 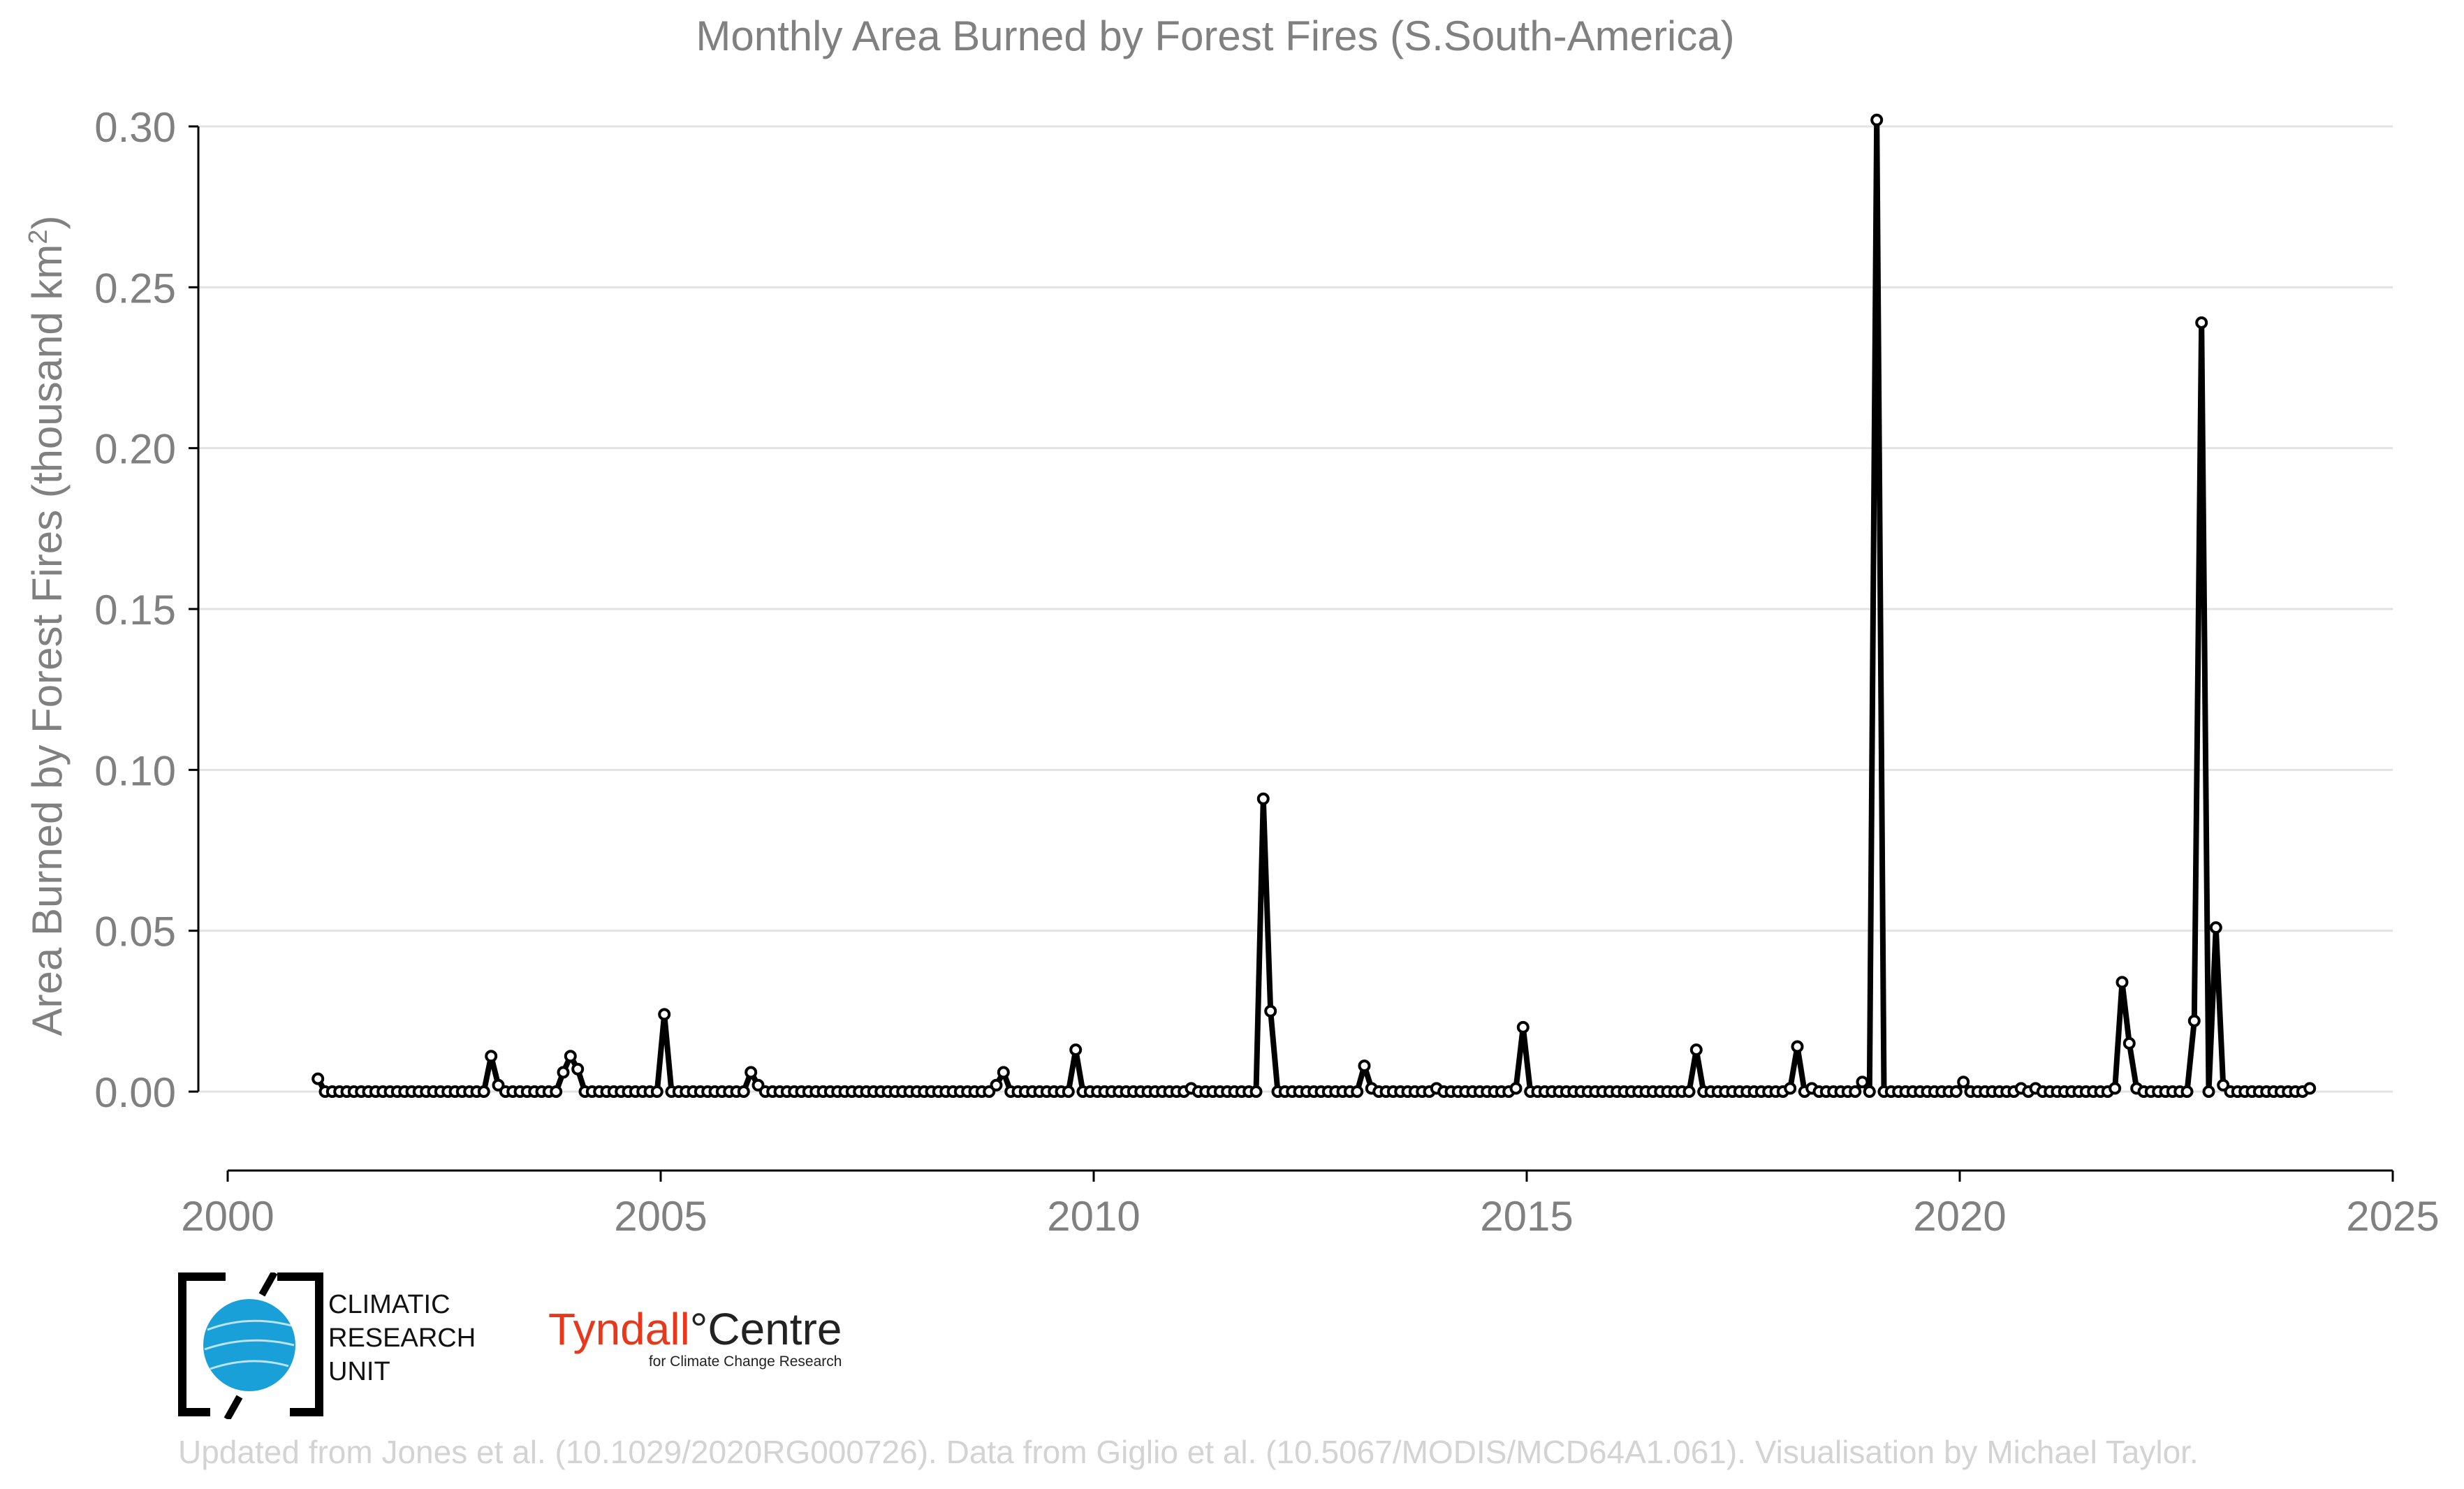 What do you see at coordinates (135, 127) in the screenshot?
I see `y-tick-label: 0.30` at bounding box center [135, 127].